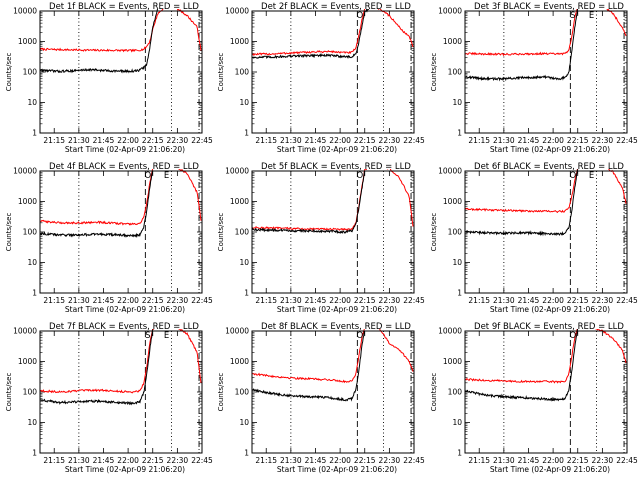 This screenshot has height=480, width=640. I want to click on chart-title: Det 2f BLACK = Events, RED = LLD, so click(336, 7).